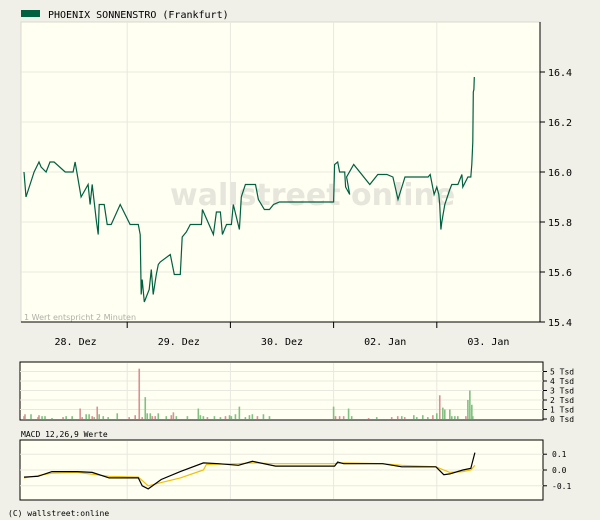 Image resolution: width=600 pixels, height=520 pixels. Describe the element at coordinates (561, 486) in the screenshot. I see `macd-tick-label: -0.1` at that location.